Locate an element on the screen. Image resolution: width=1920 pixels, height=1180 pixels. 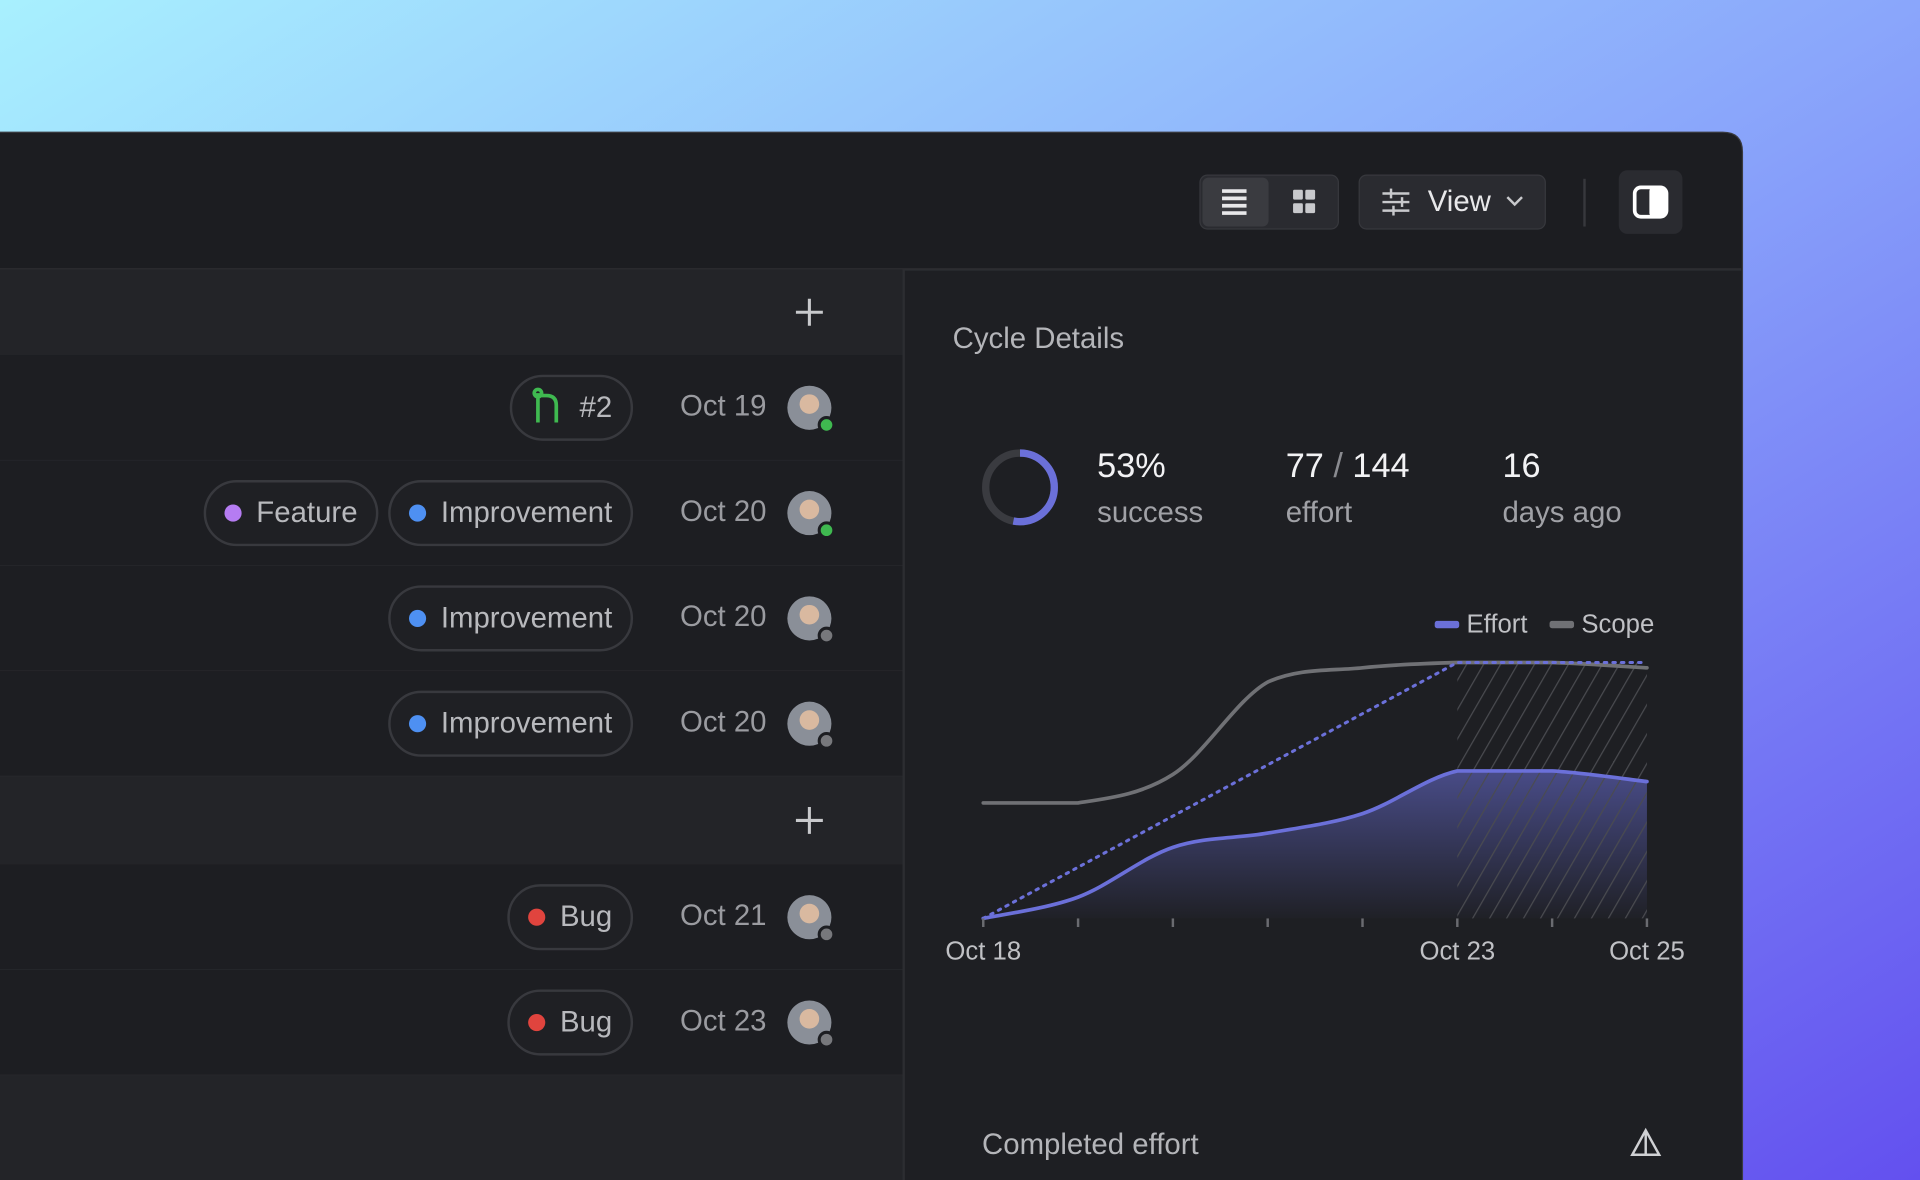
sidebar-icon is located at coordinates (1658, 202).